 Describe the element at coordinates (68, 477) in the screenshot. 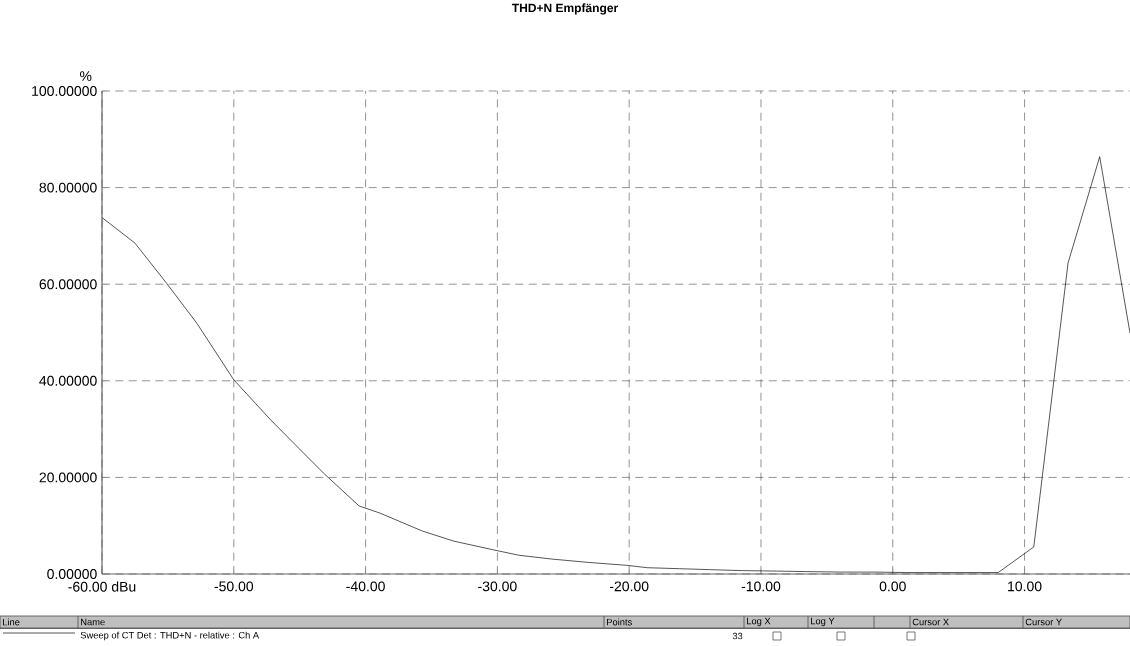

I see `y-tick-label: 20.00000` at that location.